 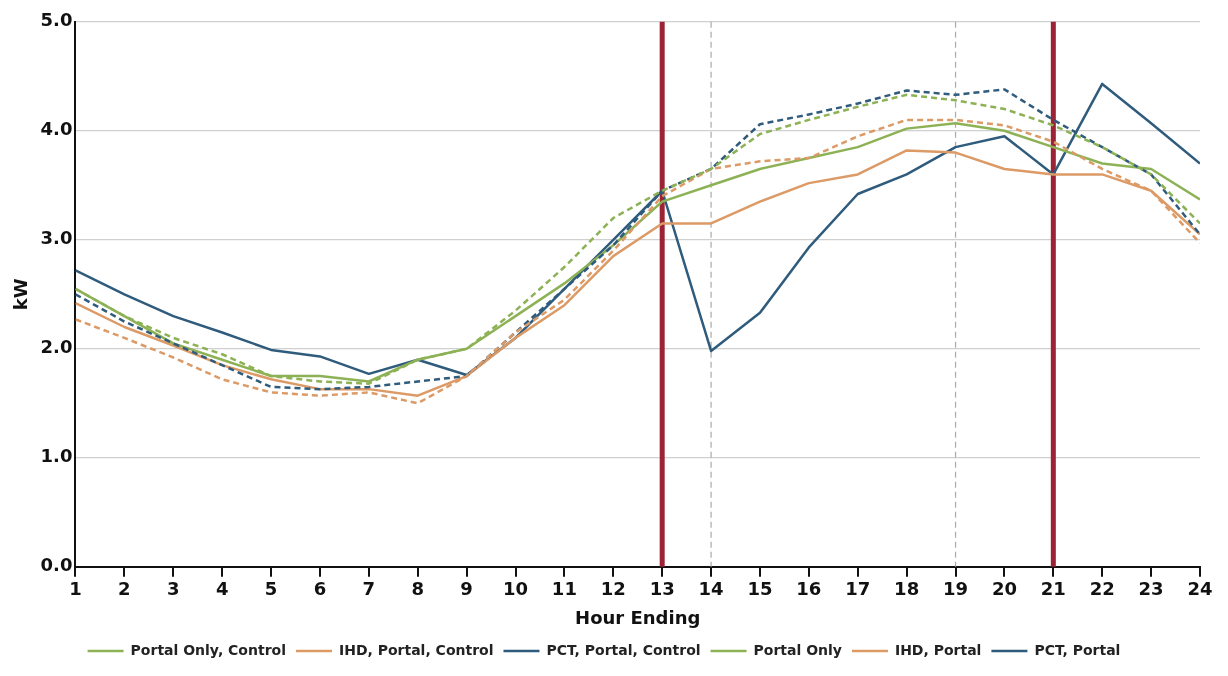 I want to click on legend-label: PCT, Portal, Control, so click(x=623, y=649).